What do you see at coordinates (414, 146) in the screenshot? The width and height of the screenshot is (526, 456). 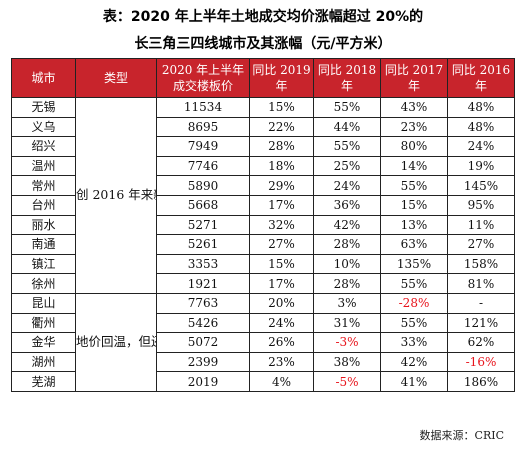 I see `yoy-2017-cell: 80%` at bounding box center [414, 146].